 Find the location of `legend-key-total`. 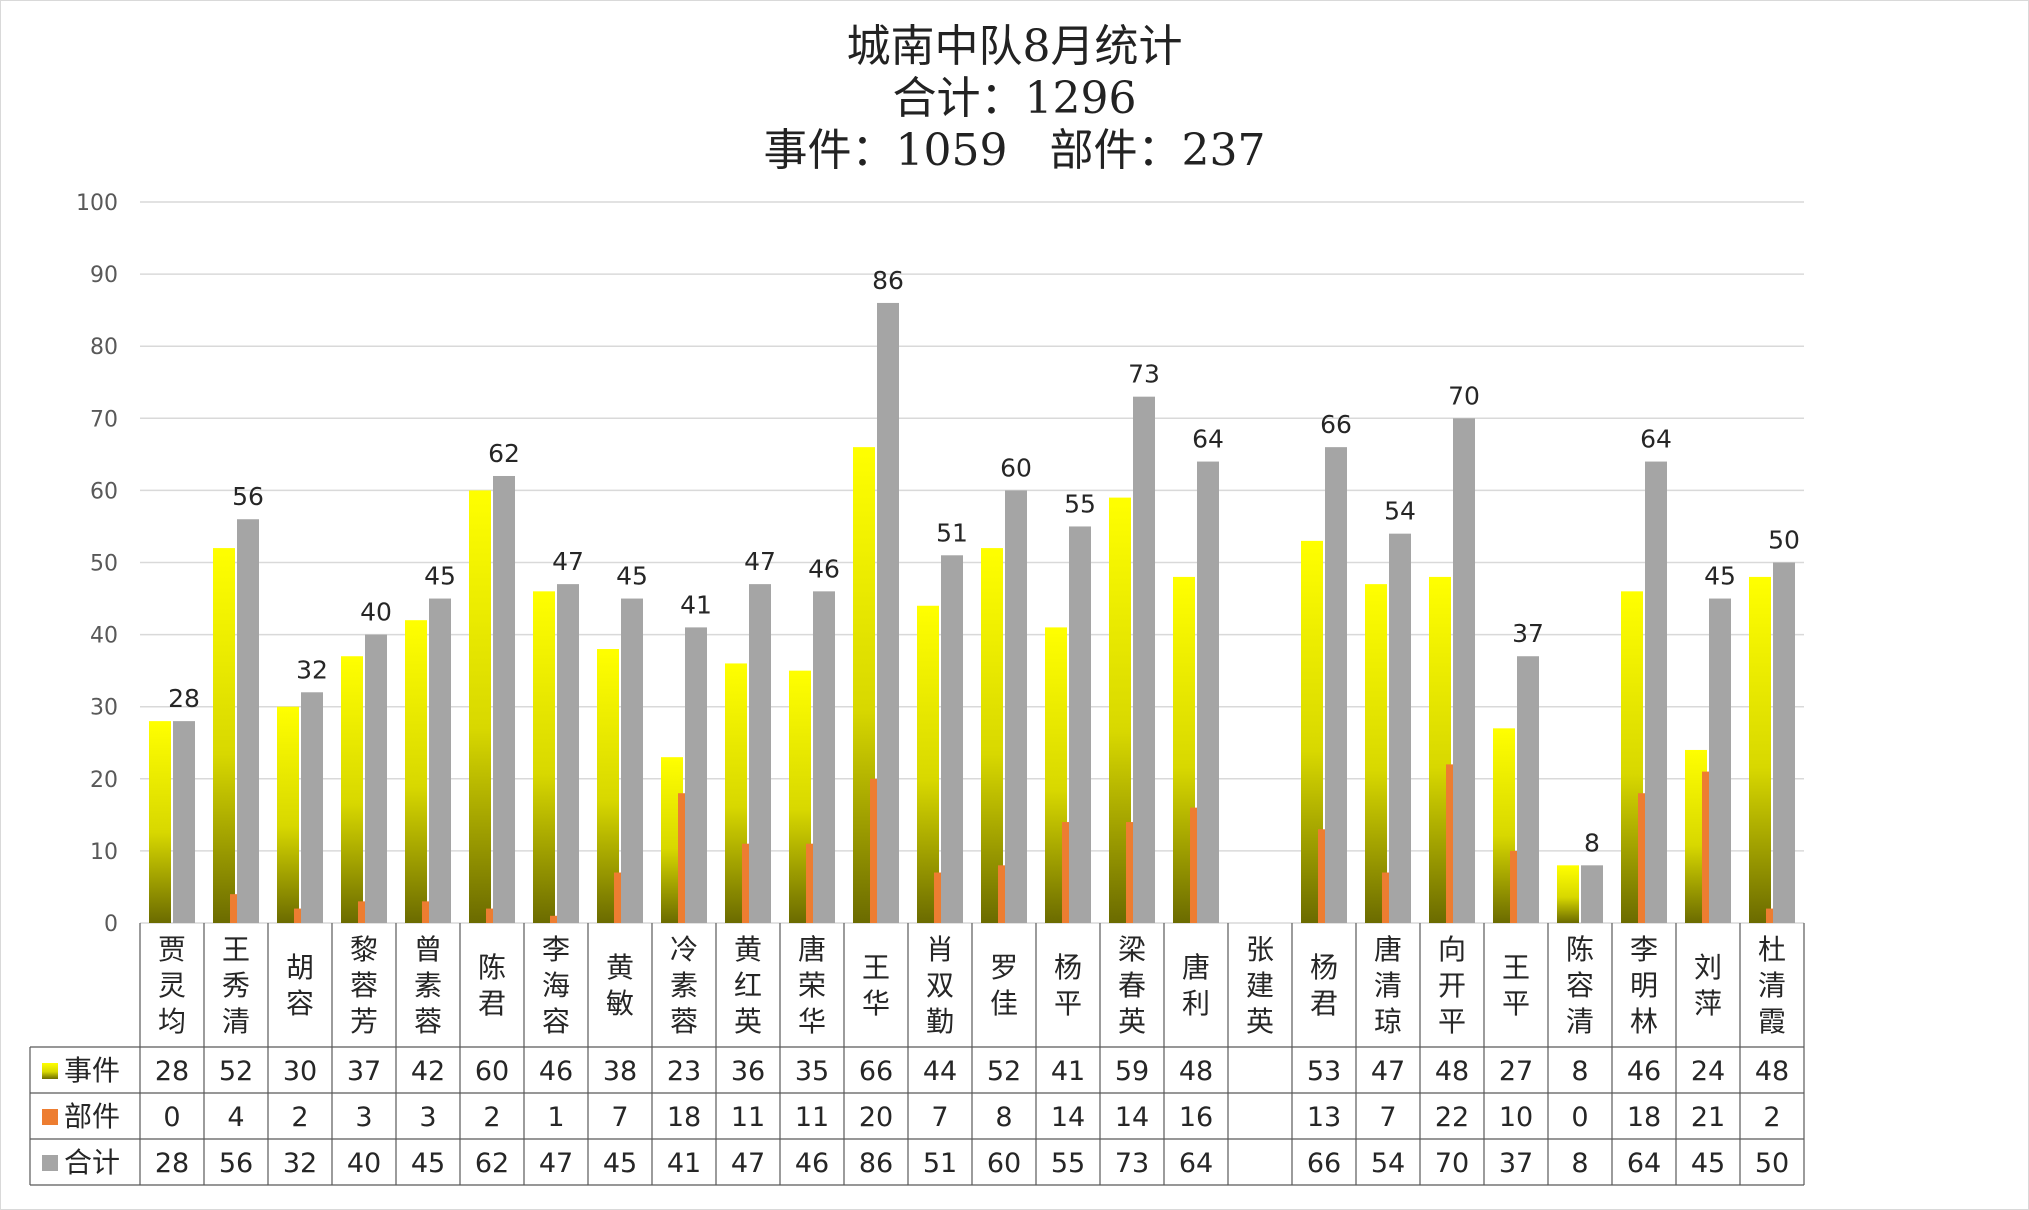

legend-key-total is located at coordinates (50, 1163).